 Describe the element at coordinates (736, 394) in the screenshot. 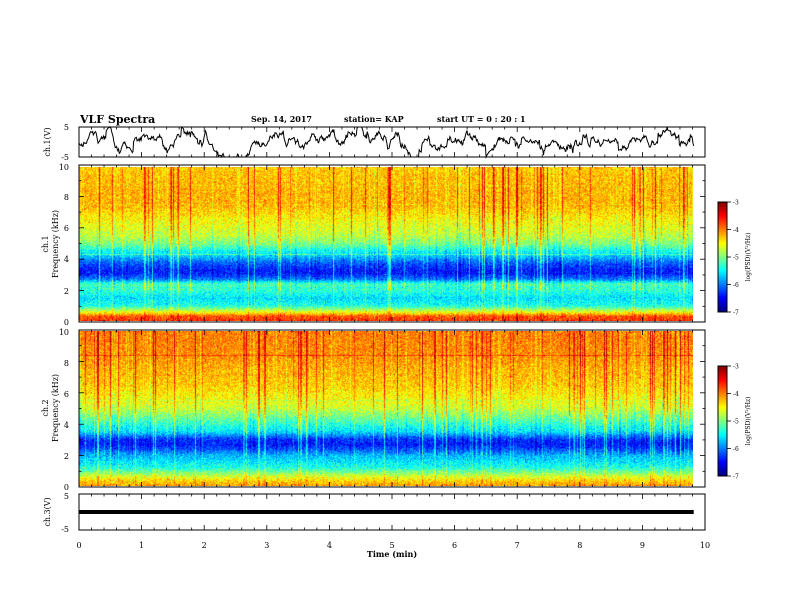

I see `ch2-colorbar-tick-label: -4` at that location.